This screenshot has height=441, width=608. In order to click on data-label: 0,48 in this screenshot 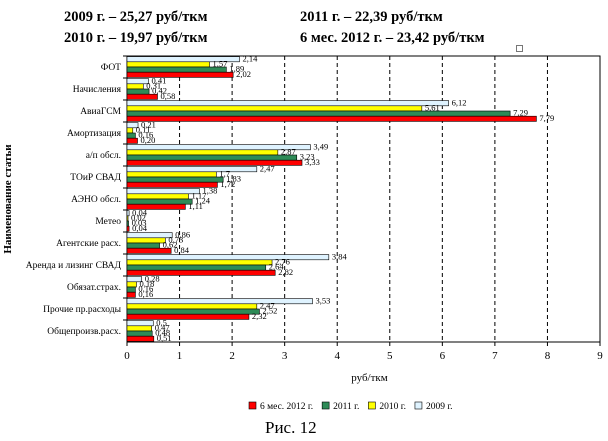, I will do `click(162, 333)`.